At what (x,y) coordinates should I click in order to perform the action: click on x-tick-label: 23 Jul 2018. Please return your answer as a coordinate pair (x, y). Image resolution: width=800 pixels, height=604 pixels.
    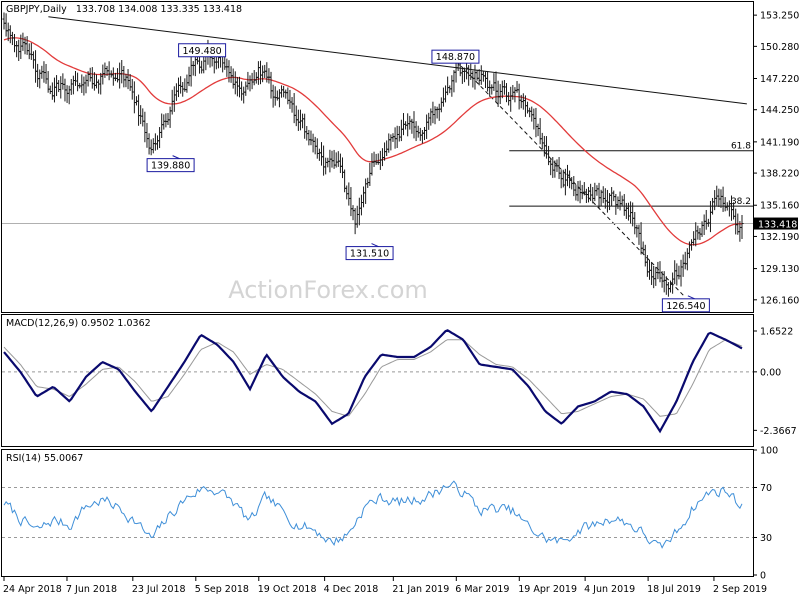
    Looking at the image, I should click on (159, 589).